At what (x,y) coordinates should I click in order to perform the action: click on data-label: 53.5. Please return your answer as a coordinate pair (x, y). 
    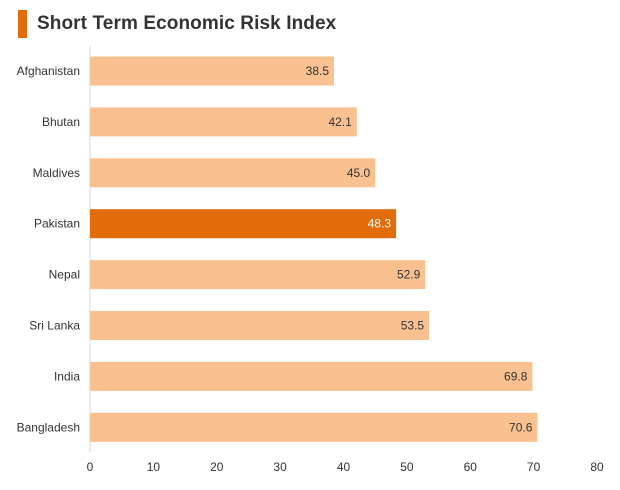
    Looking at the image, I should click on (413, 326).